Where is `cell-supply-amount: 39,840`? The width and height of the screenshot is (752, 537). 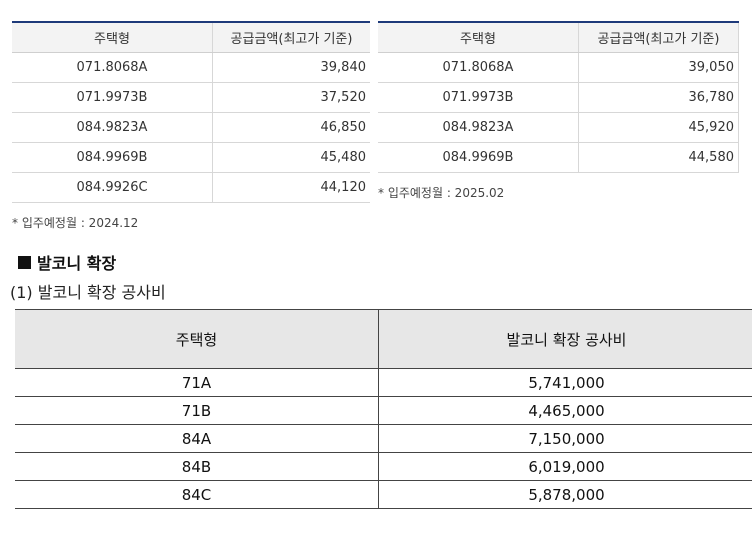
cell-supply-amount: 39,840 is located at coordinates (291, 67).